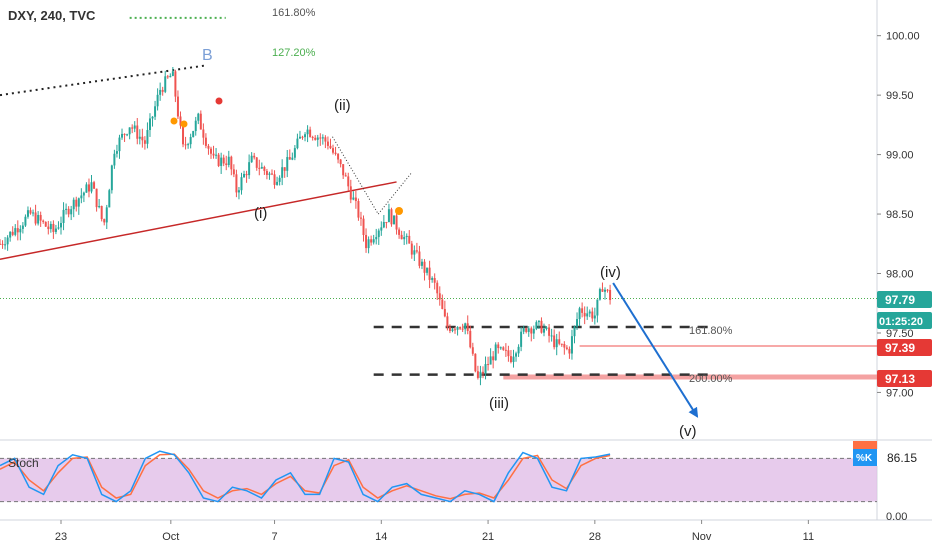 The width and height of the screenshot is (932, 550). What do you see at coordinates (688, 431) in the screenshot?
I see `wave-v-label: (v)` at bounding box center [688, 431].